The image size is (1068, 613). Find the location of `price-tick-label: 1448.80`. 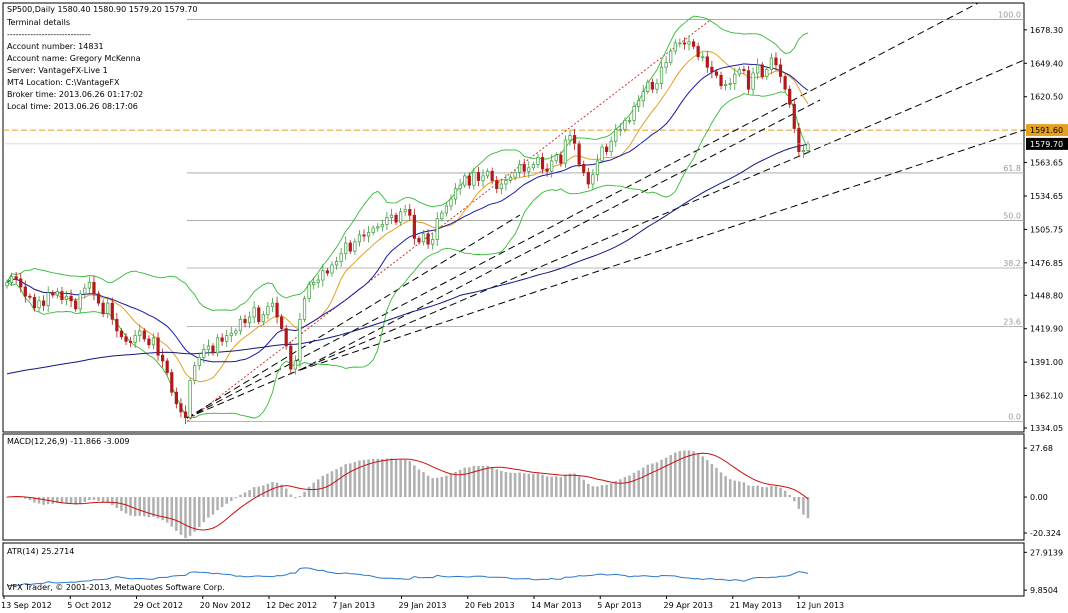

price-tick-label: 1448.80 is located at coordinates (1046, 295).